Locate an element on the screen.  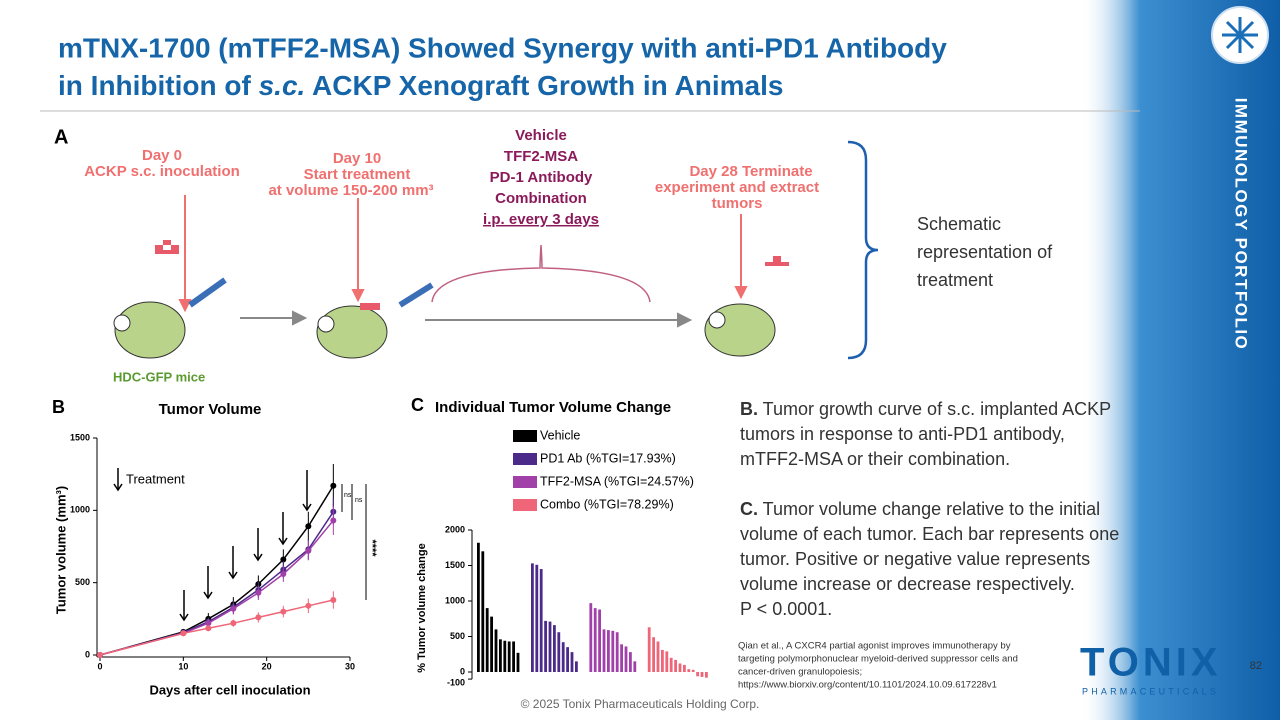
caption-brace is located at coordinates (863, 250).